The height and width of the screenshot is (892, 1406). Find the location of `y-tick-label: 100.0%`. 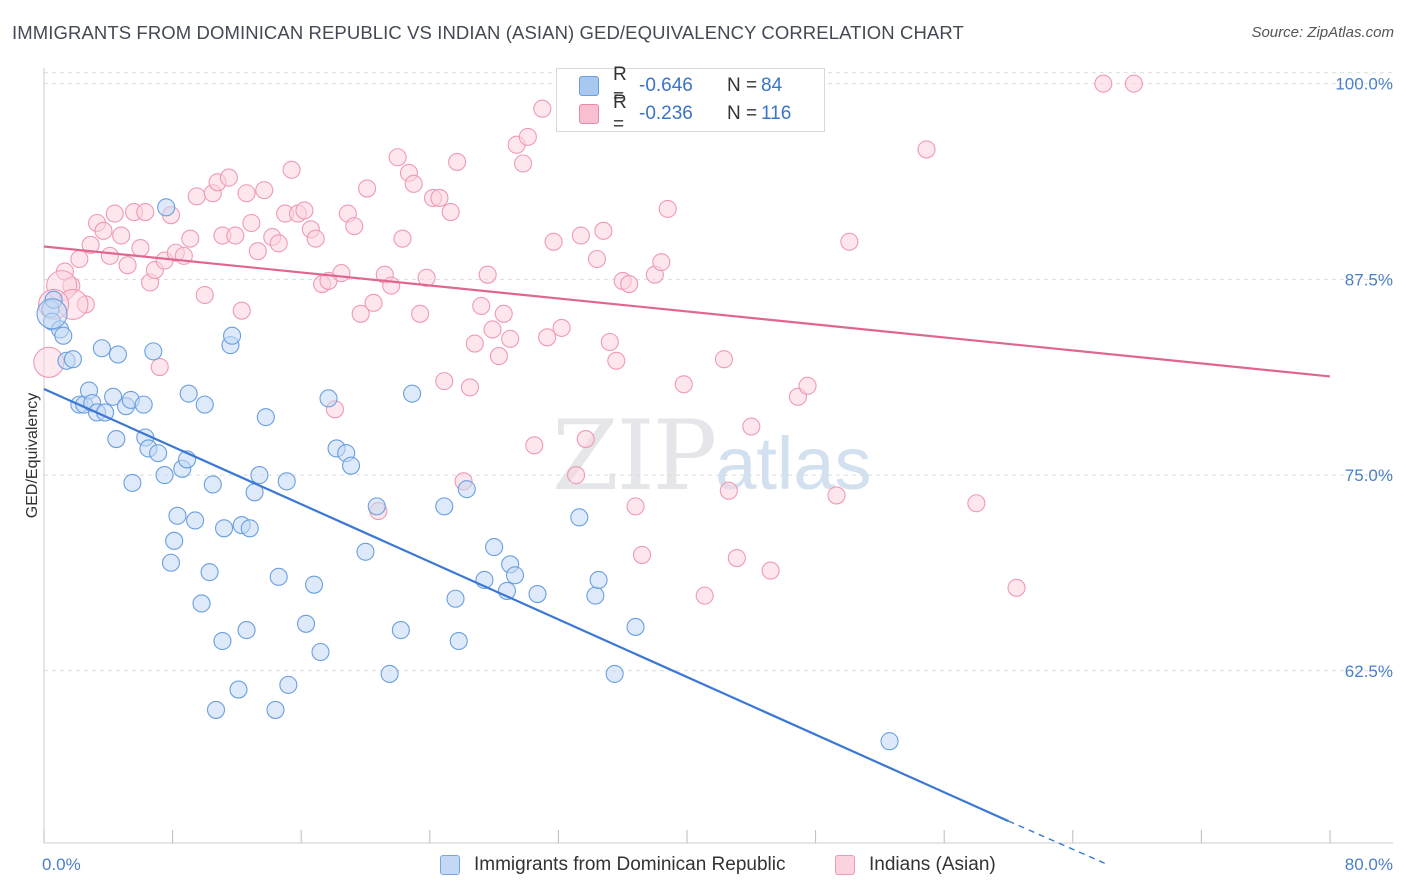

y-tick-label: 100.0% is located at coordinates (1364, 84).